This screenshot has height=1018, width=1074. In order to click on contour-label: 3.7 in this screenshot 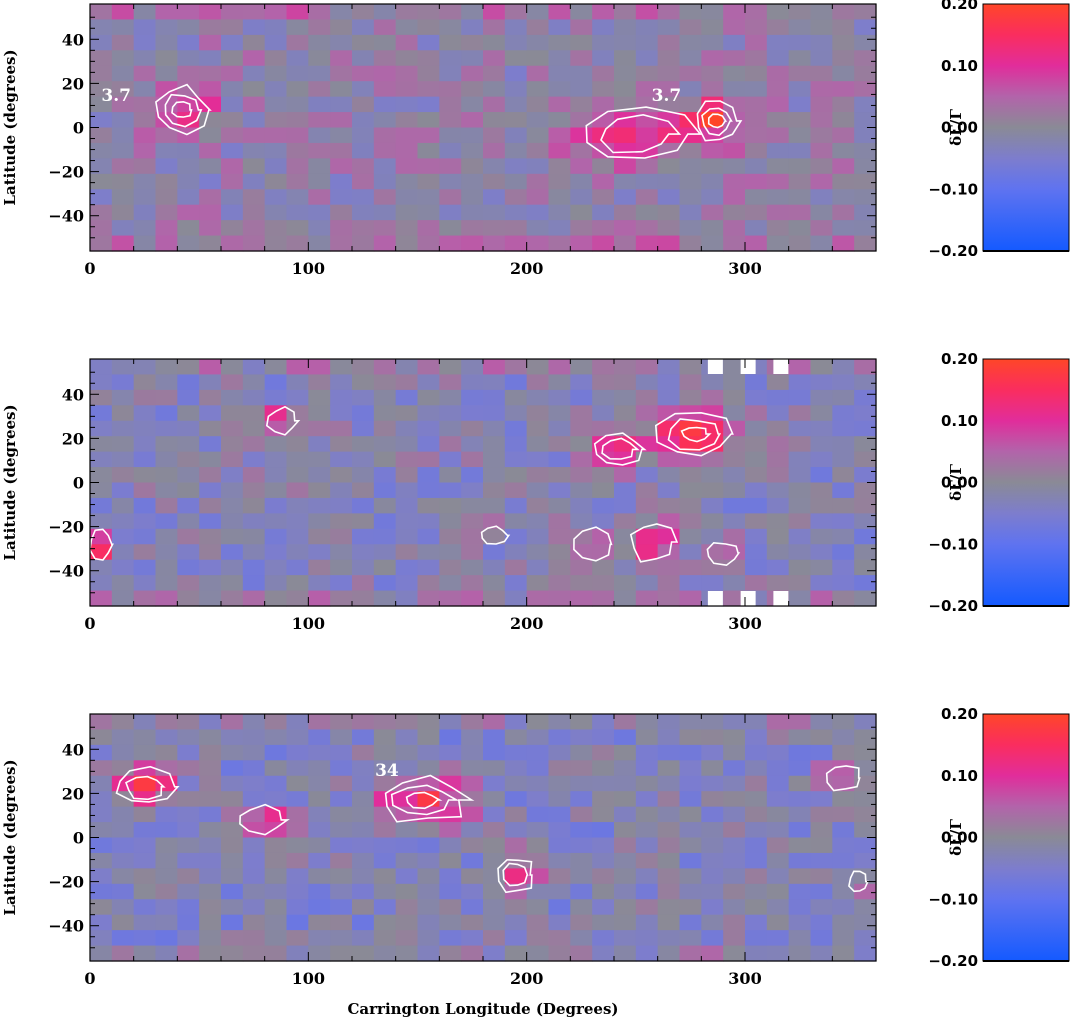, I will do `click(116, 96)`.